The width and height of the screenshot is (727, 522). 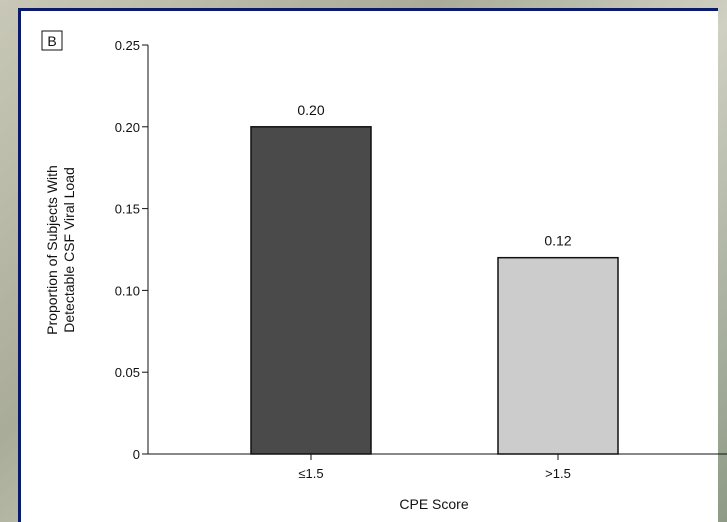 I want to click on y-tick-label: 0.25, so click(x=127, y=45).